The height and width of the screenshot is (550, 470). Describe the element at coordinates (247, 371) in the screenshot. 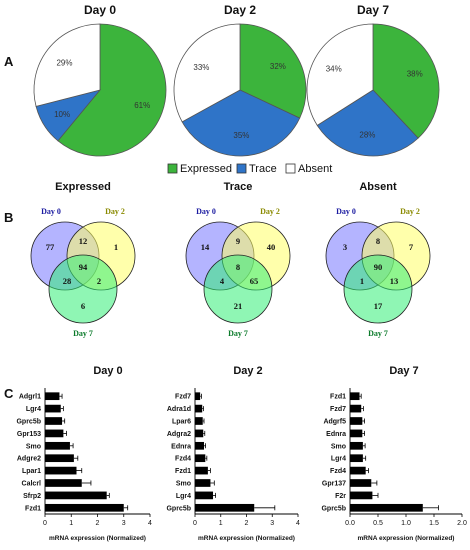

I see `bar-chart-title: Day 2` at that location.